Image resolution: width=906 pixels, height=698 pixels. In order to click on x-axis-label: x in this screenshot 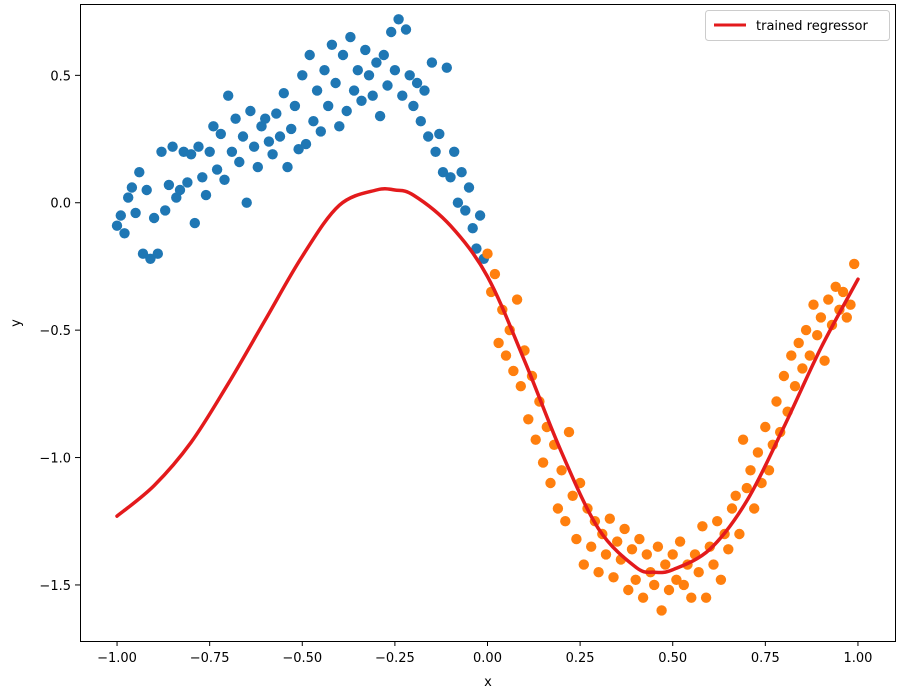, I will do `click(488, 682)`.